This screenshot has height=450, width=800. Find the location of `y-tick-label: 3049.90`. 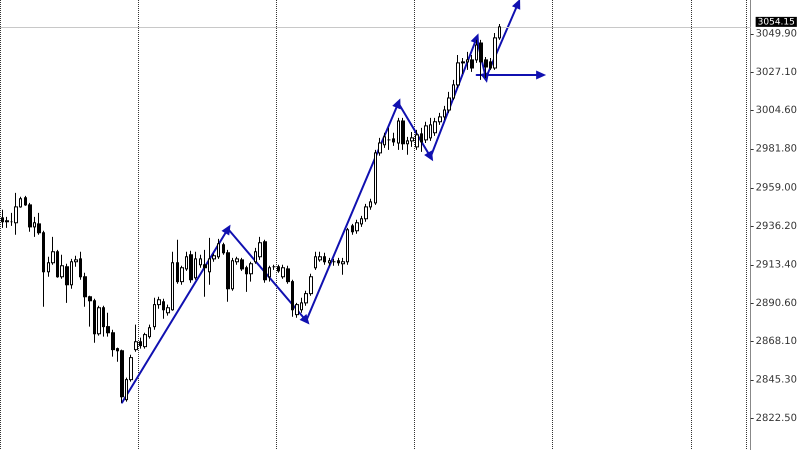

y-tick-label: 3049.90 is located at coordinates (777, 34).